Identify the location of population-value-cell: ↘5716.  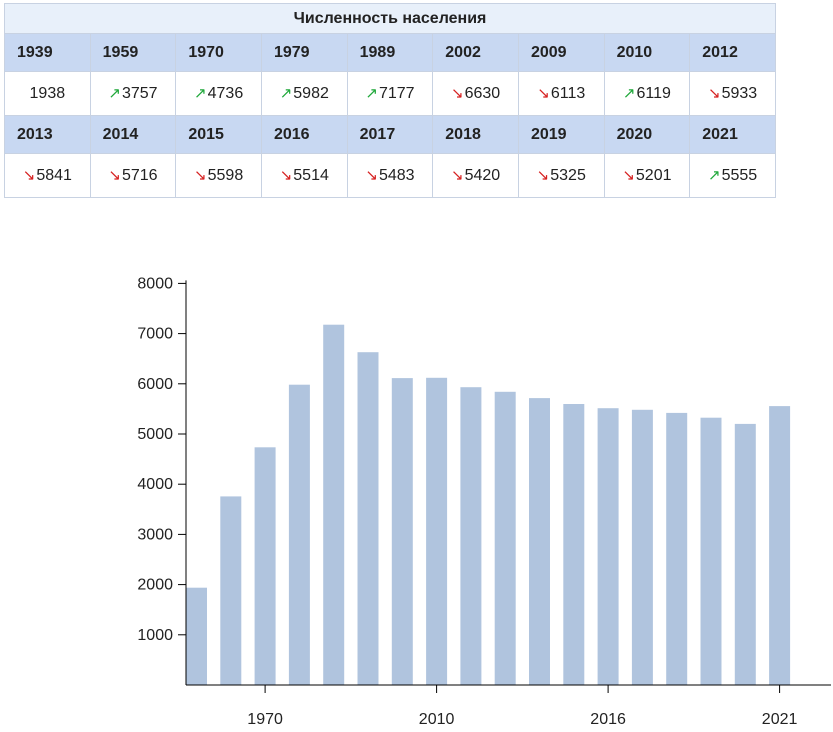
(133, 175).